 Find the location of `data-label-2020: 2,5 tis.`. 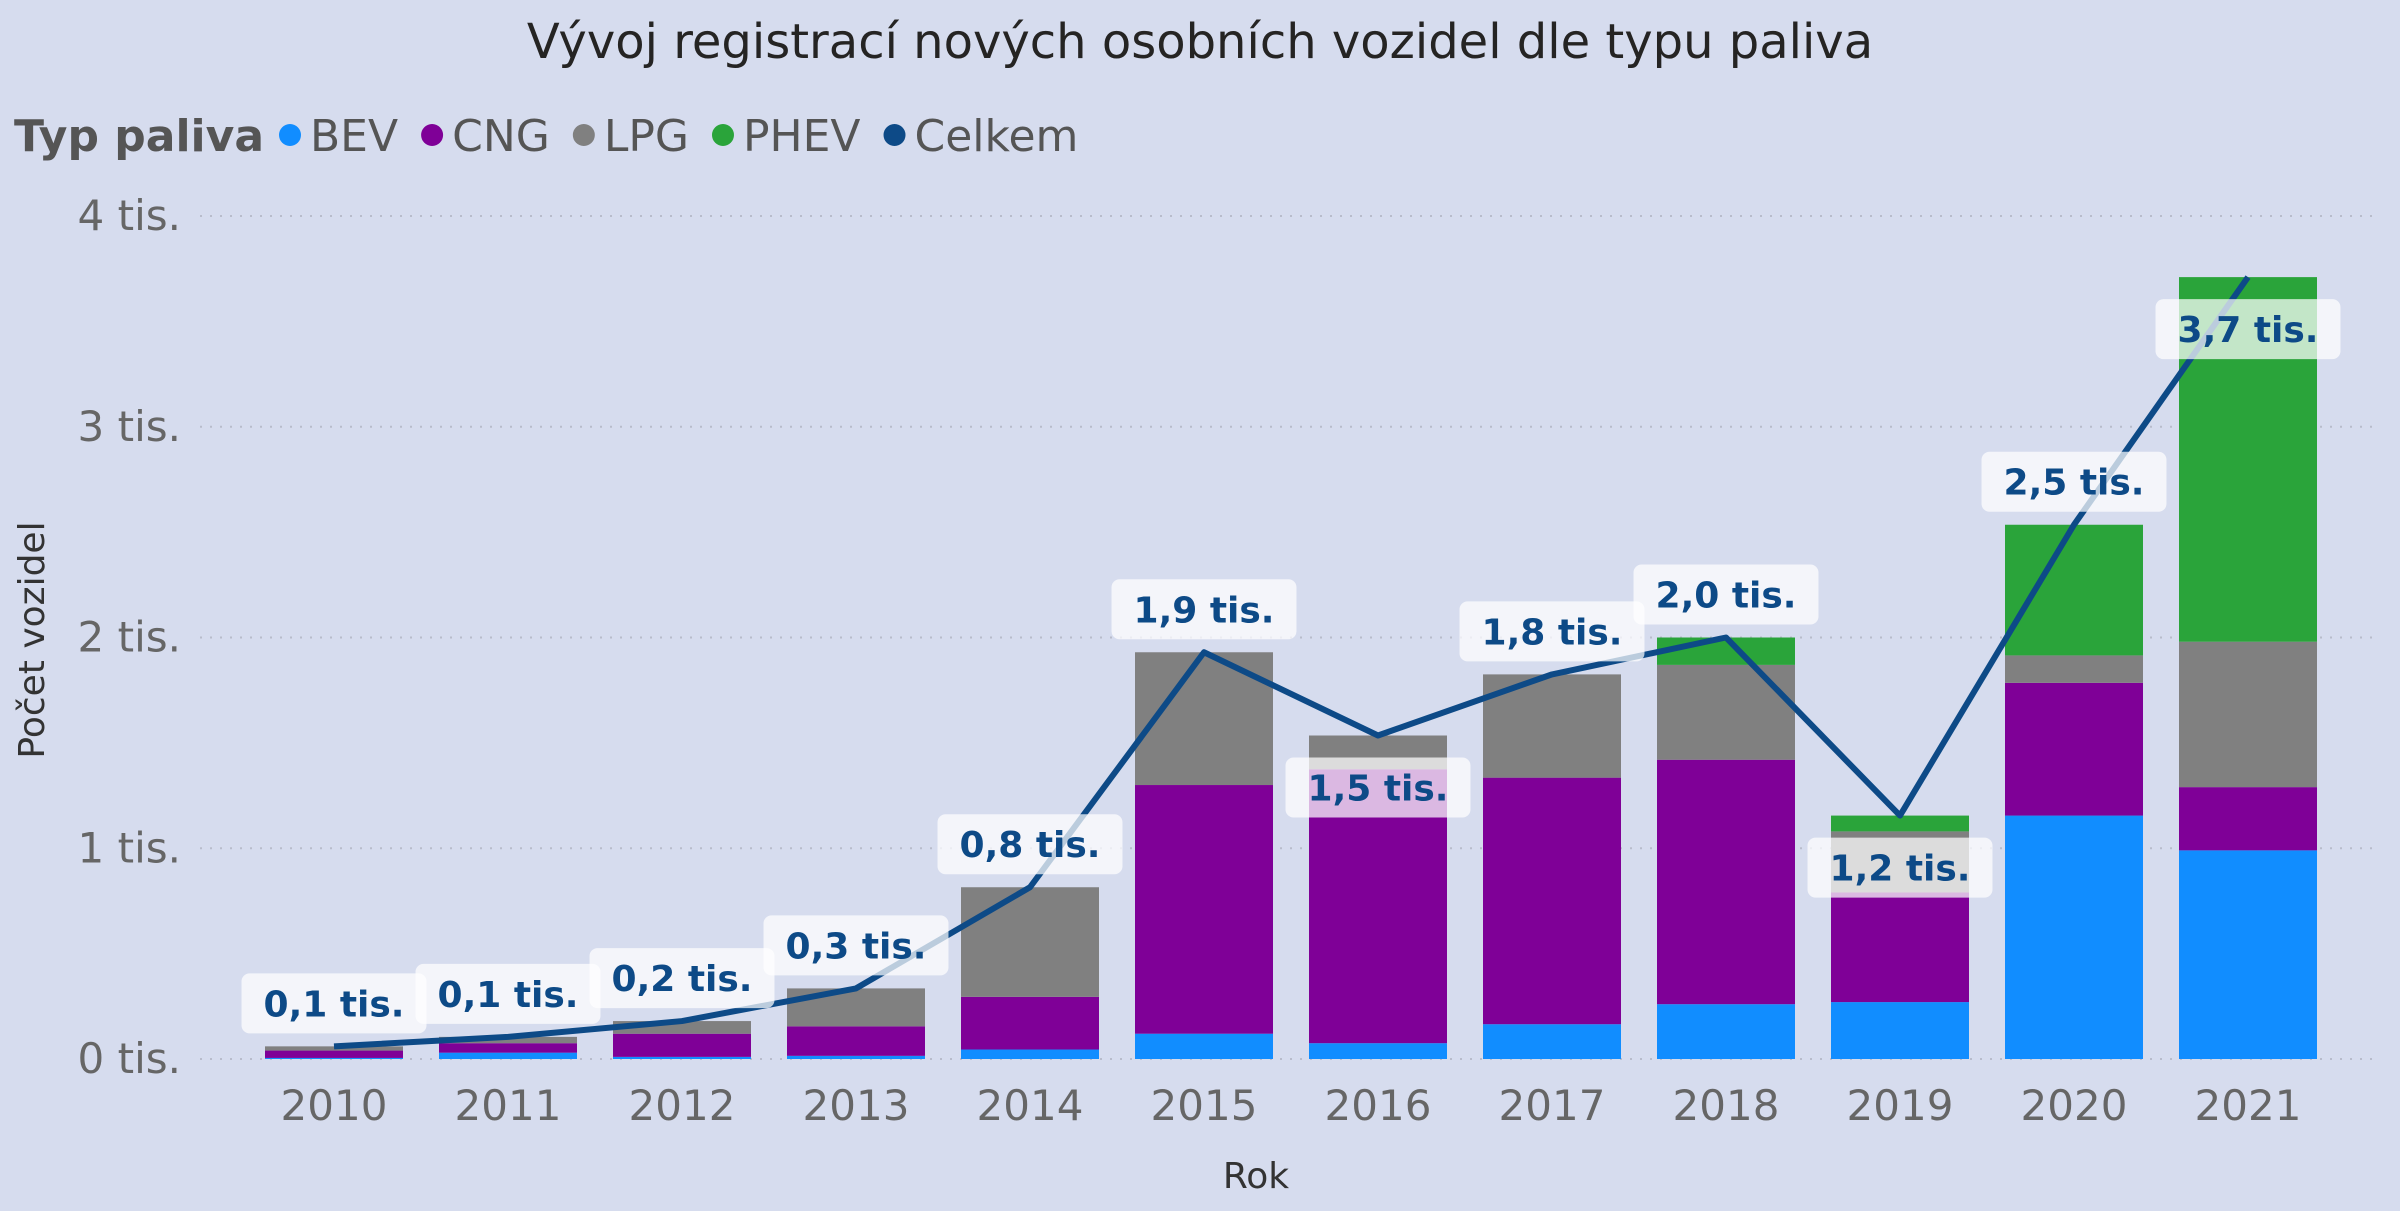

data-label-2020: 2,5 tis. is located at coordinates (2074, 481).